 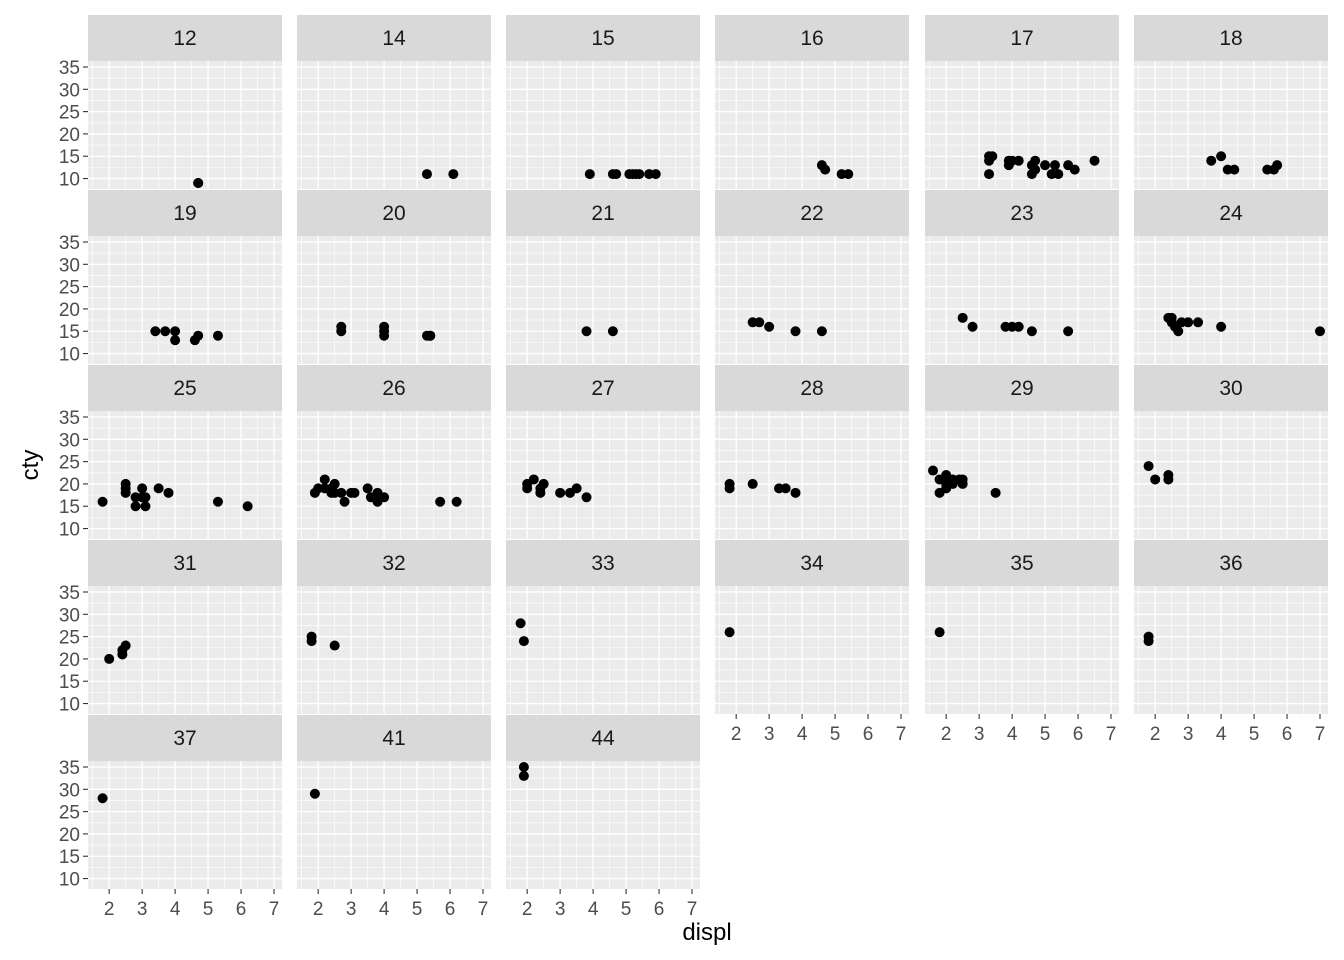 What do you see at coordinates (393, 563) in the screenshot?
I see `facet-strip-label: 32` at bounding box center [393, 563].